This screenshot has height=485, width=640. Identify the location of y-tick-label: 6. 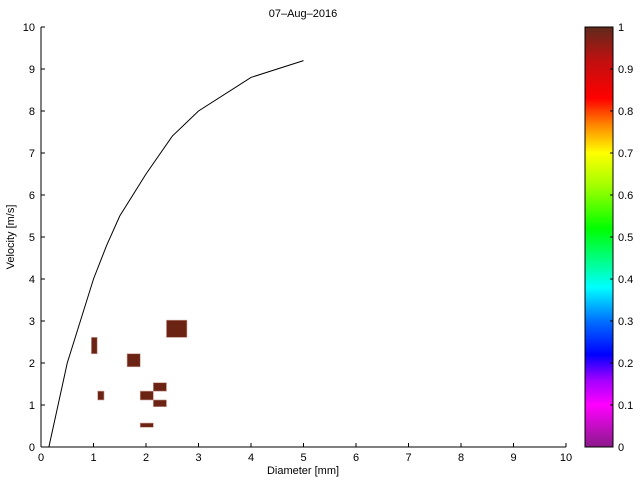
(32, 196).